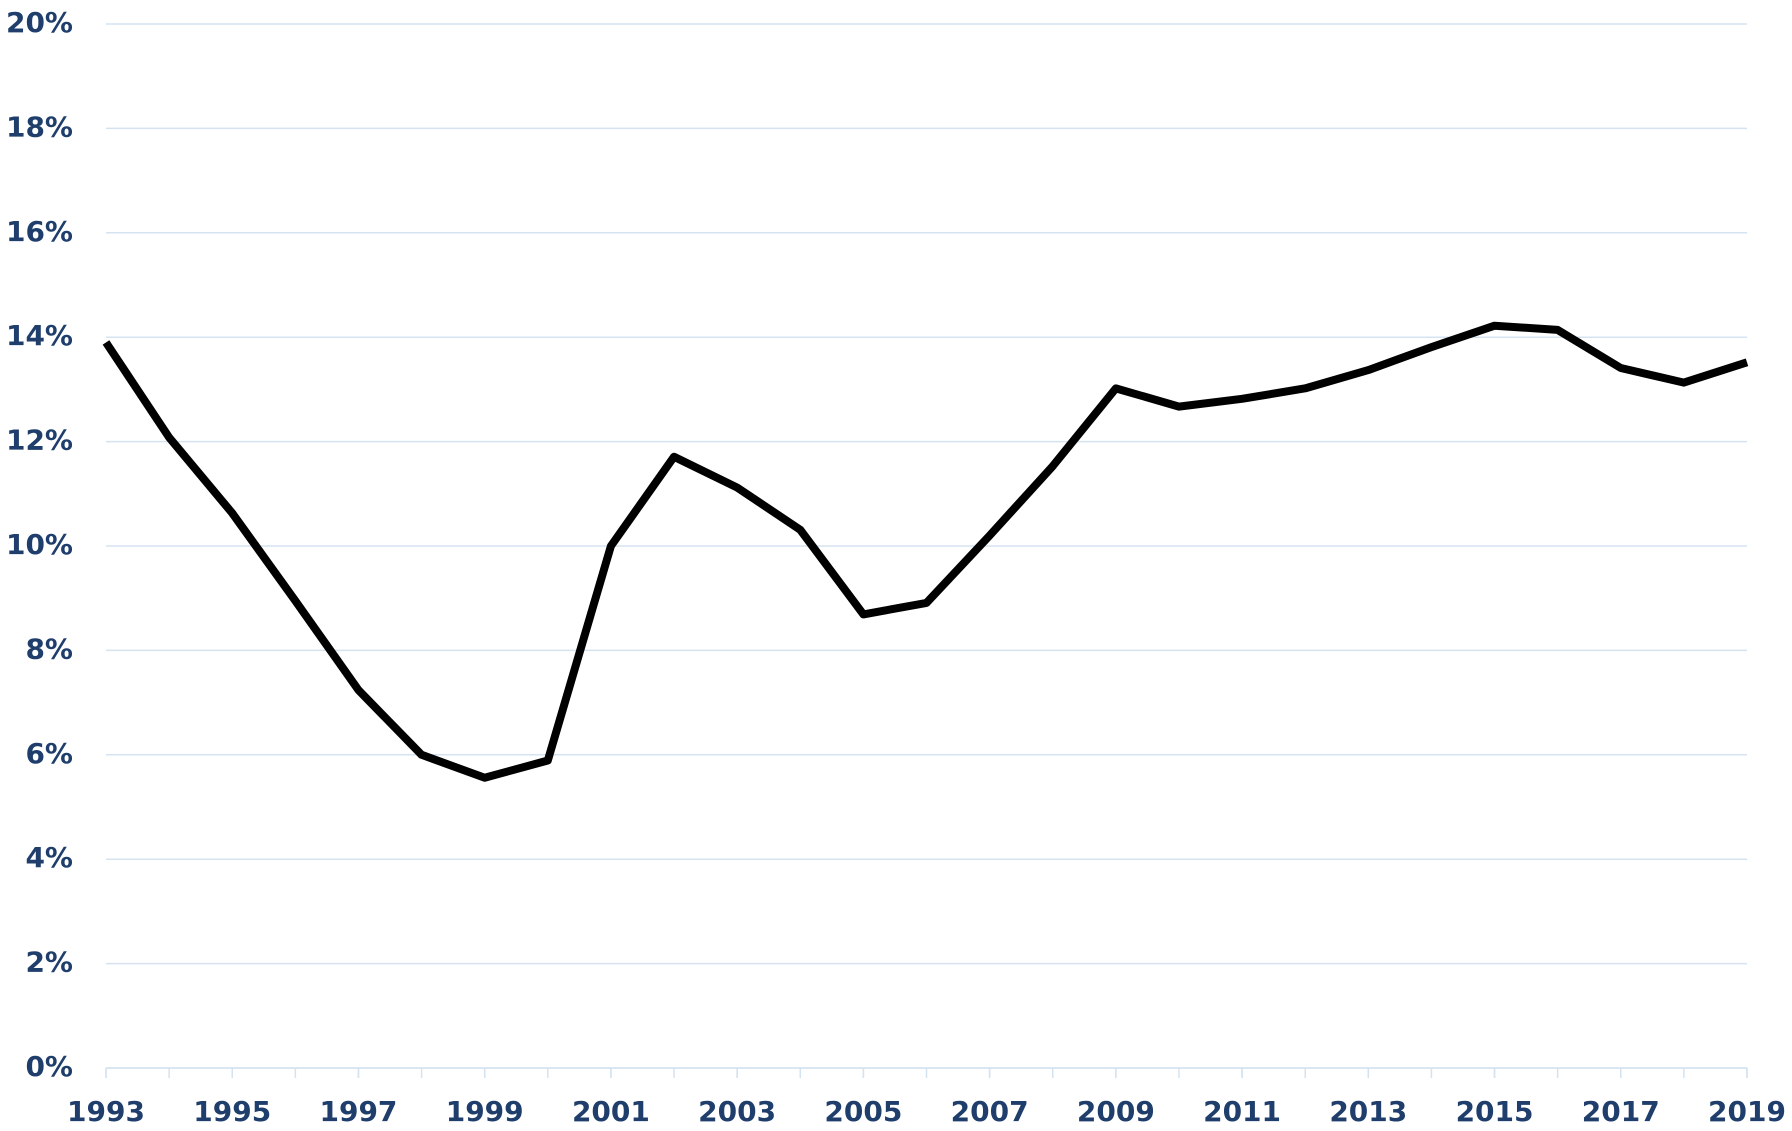 This screenshot has height=1131, width=1792. I want to click on y-tick-label: 2%, so click(49, 962).